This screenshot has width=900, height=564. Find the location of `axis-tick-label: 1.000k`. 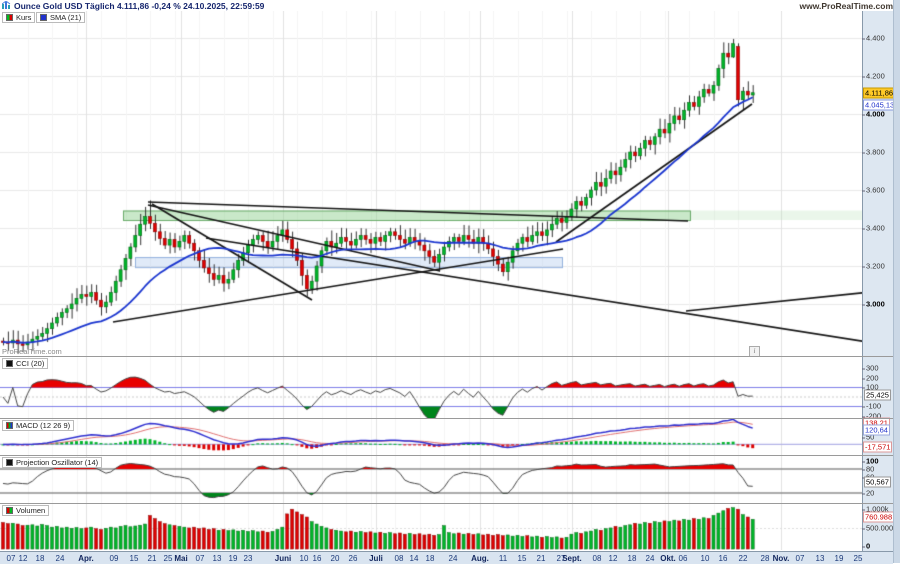

axis-tick-label: 1.000k is located at coordinates (875, 509).